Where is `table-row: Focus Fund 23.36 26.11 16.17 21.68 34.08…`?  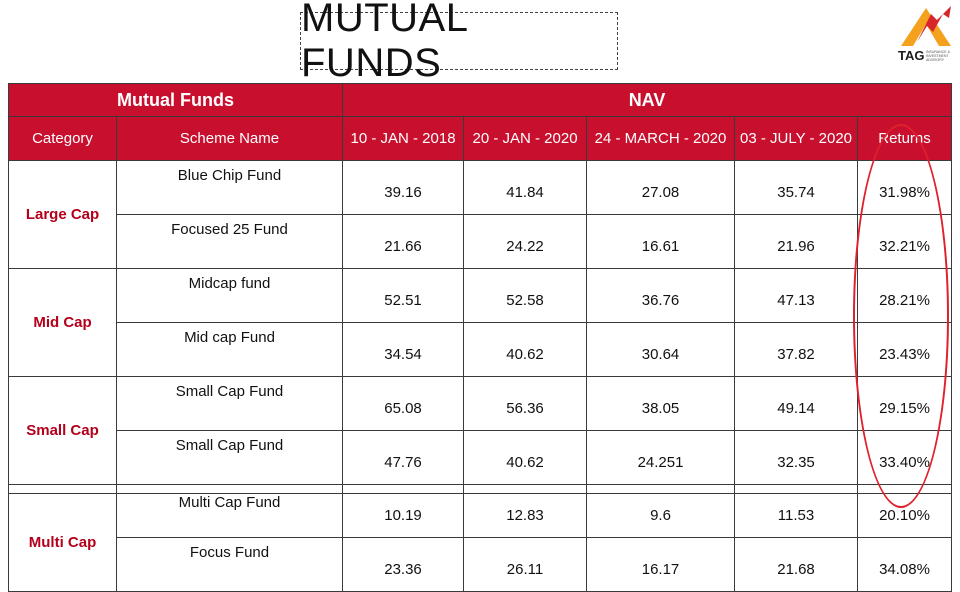
table-row: Focus Fund 23.36 26.11 16.17 21.68 34.08… is located at coordinates (481, 564).